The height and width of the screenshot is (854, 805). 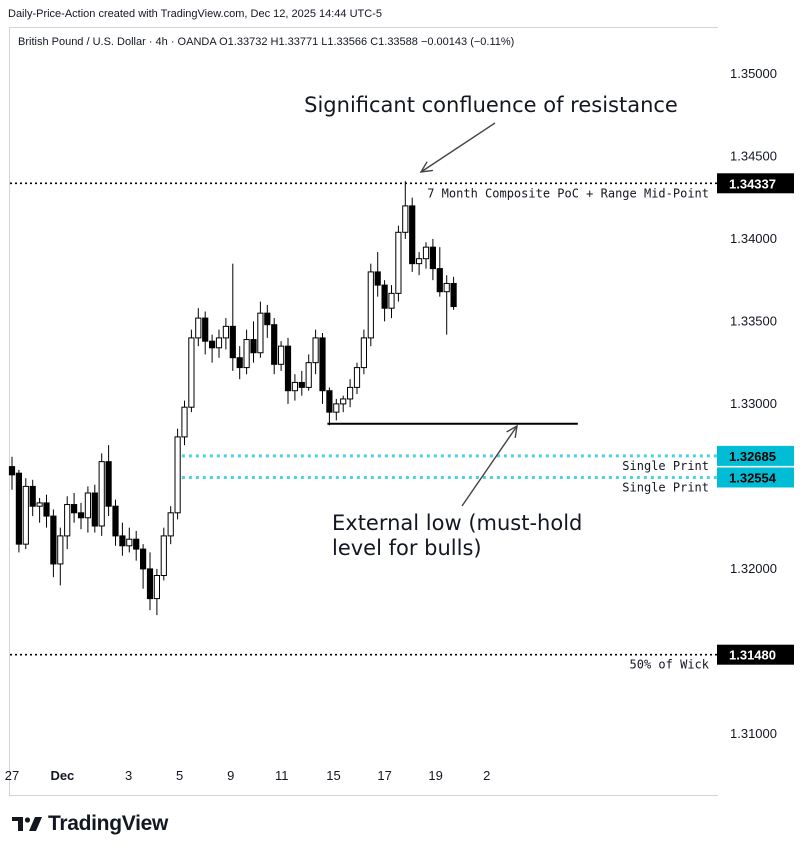 What do you see at coordinates (108, 823) in the screenshot?
I see `tradingview-brand: TradingView` at bounding box center [108, 823].